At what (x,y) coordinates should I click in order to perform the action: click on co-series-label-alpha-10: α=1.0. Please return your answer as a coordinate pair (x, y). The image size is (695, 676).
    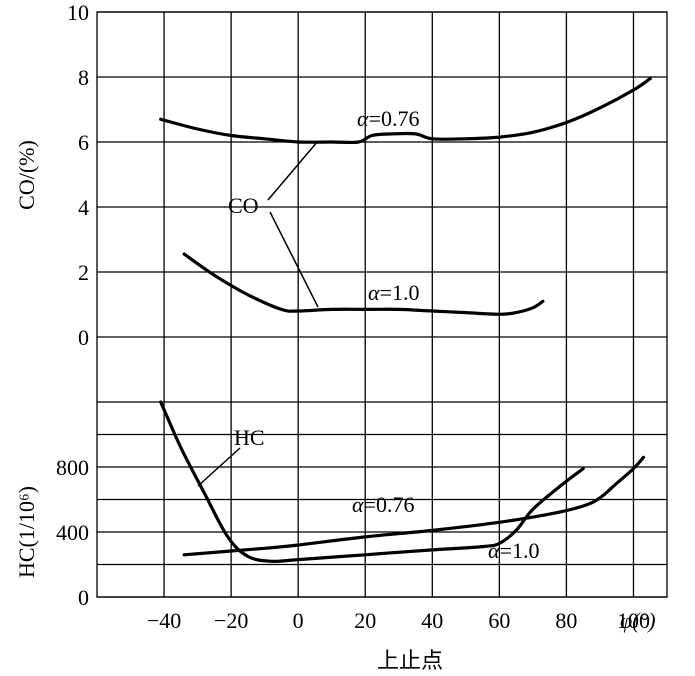
    Looking at the image, I should click on (393, 292).